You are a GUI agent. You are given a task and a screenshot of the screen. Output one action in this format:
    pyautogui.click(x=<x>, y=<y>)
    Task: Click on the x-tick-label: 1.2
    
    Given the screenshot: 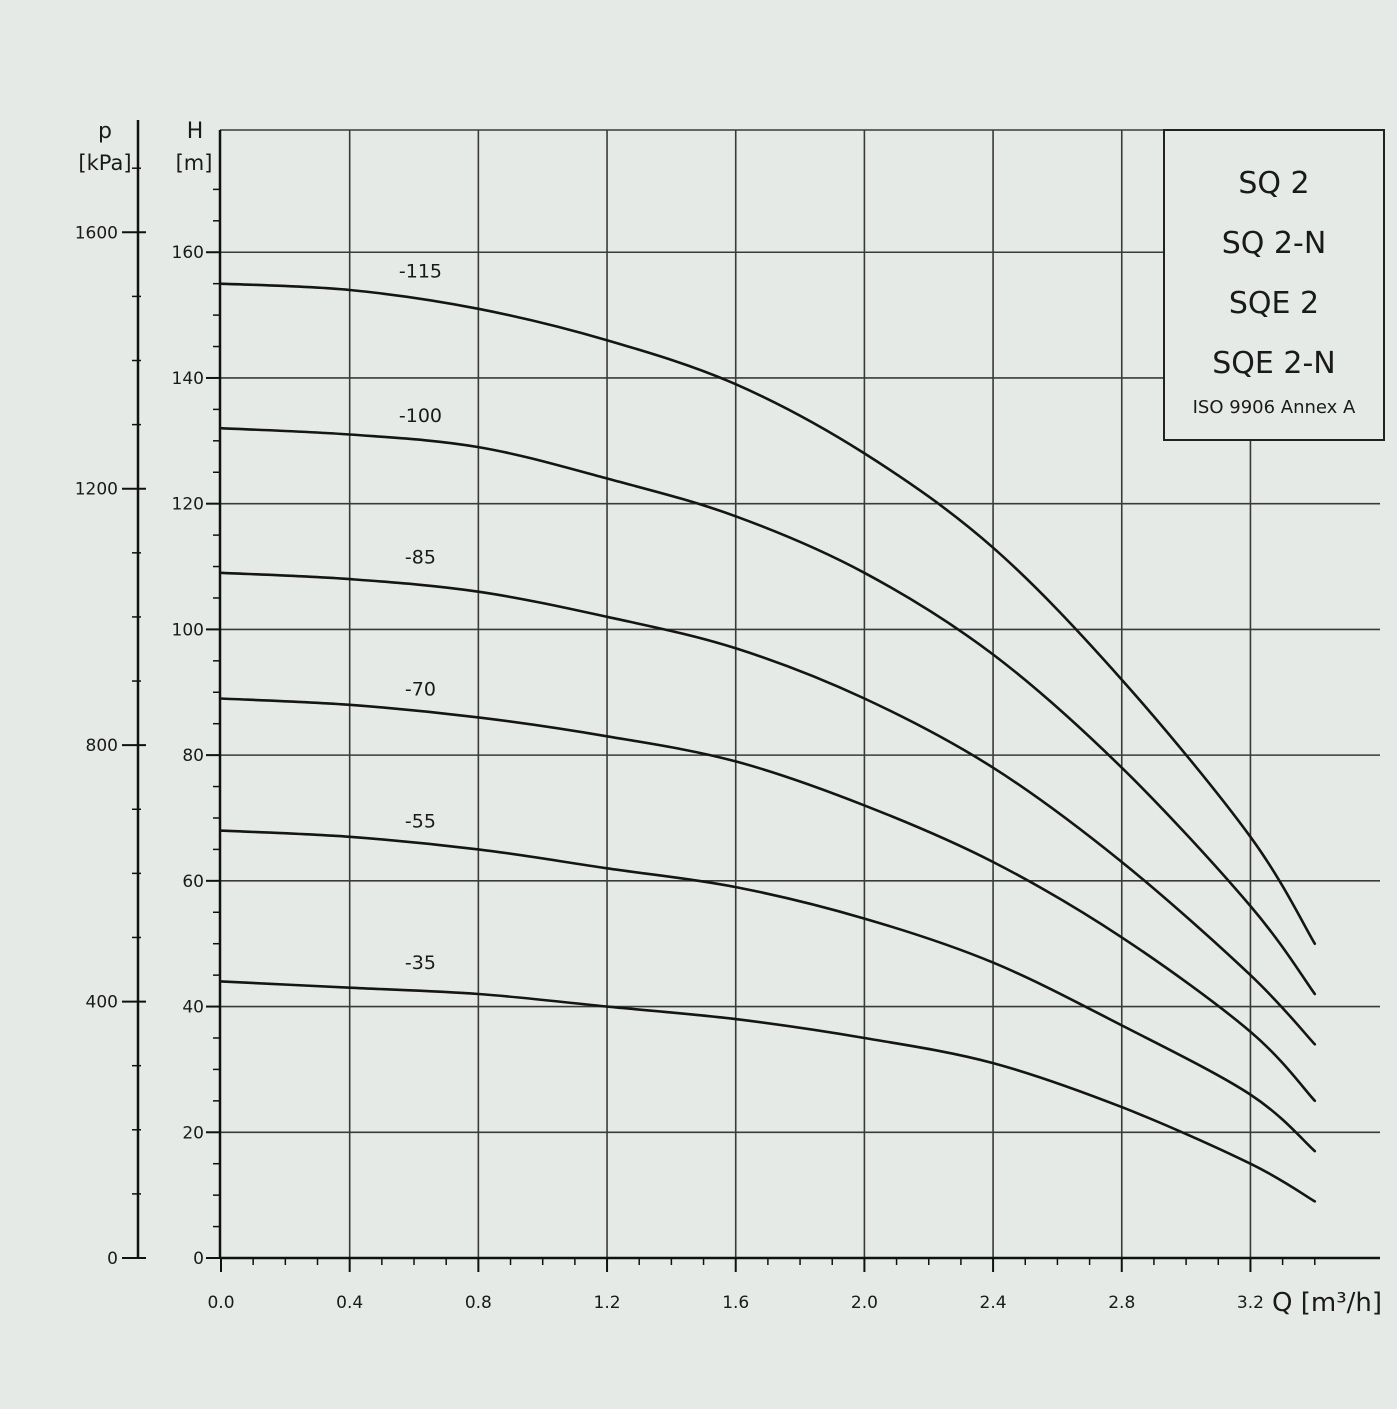 What is the action you would take?
    pyautogui.click(x=607, y=1303)
    